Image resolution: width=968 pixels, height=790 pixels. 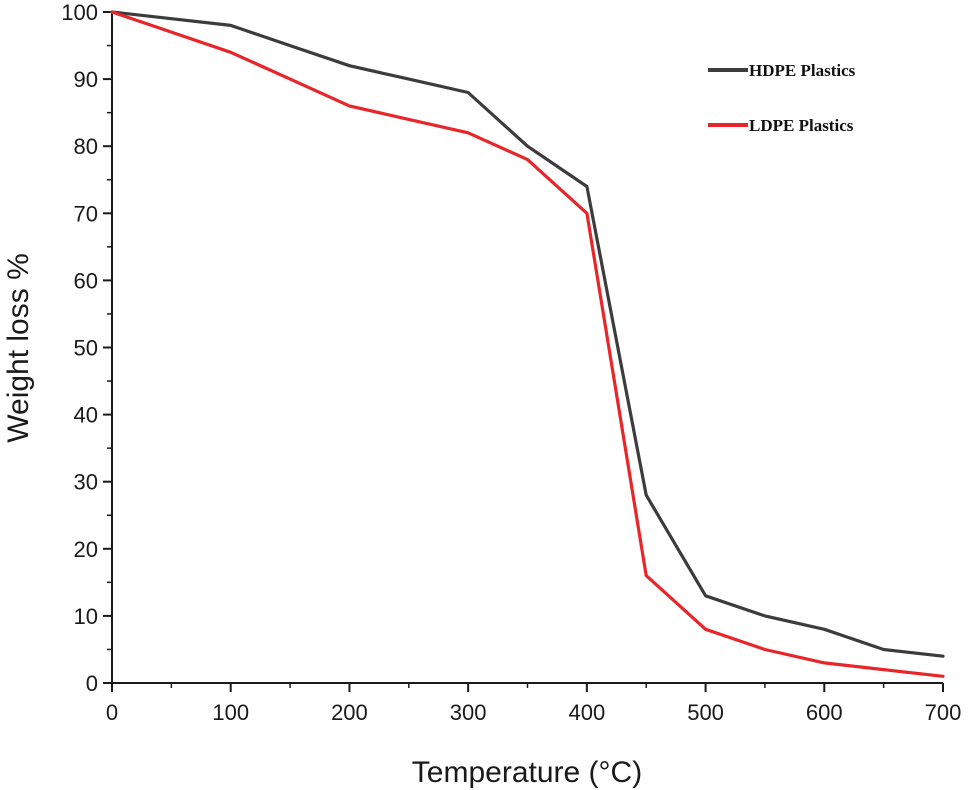 I want to click on y-tick-label: 80, so click(x=86, y=146).